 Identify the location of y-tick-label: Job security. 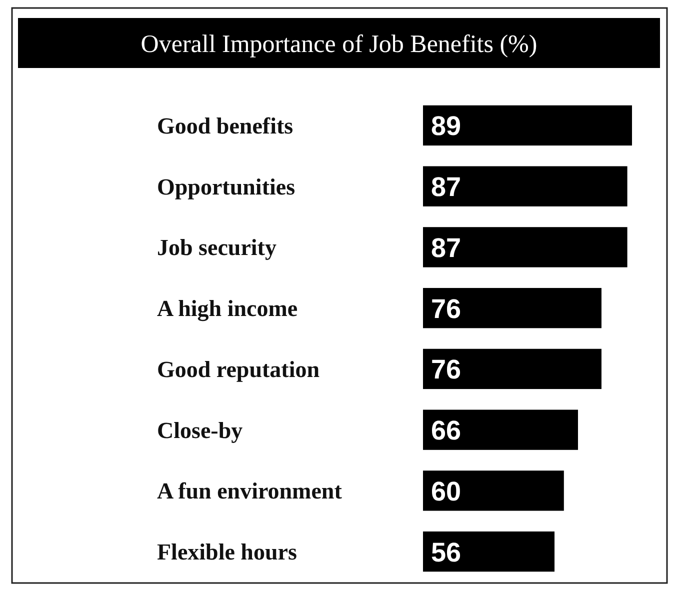
(217, 247).